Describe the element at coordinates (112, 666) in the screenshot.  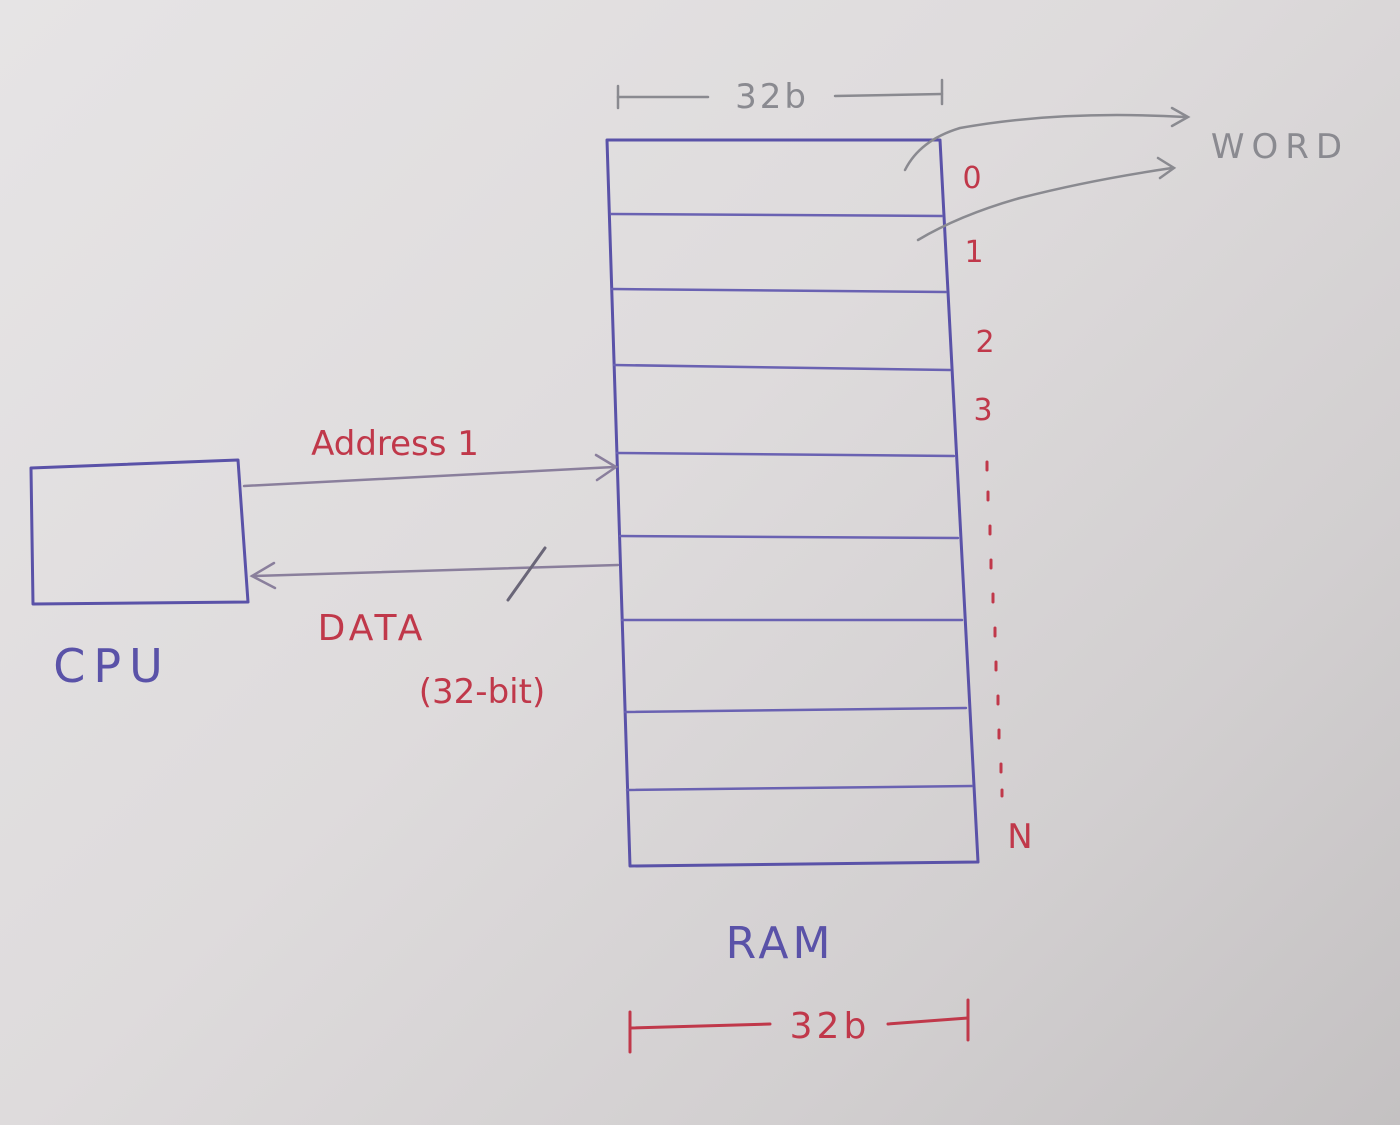
I see `cpu-label: CPU` at that location.